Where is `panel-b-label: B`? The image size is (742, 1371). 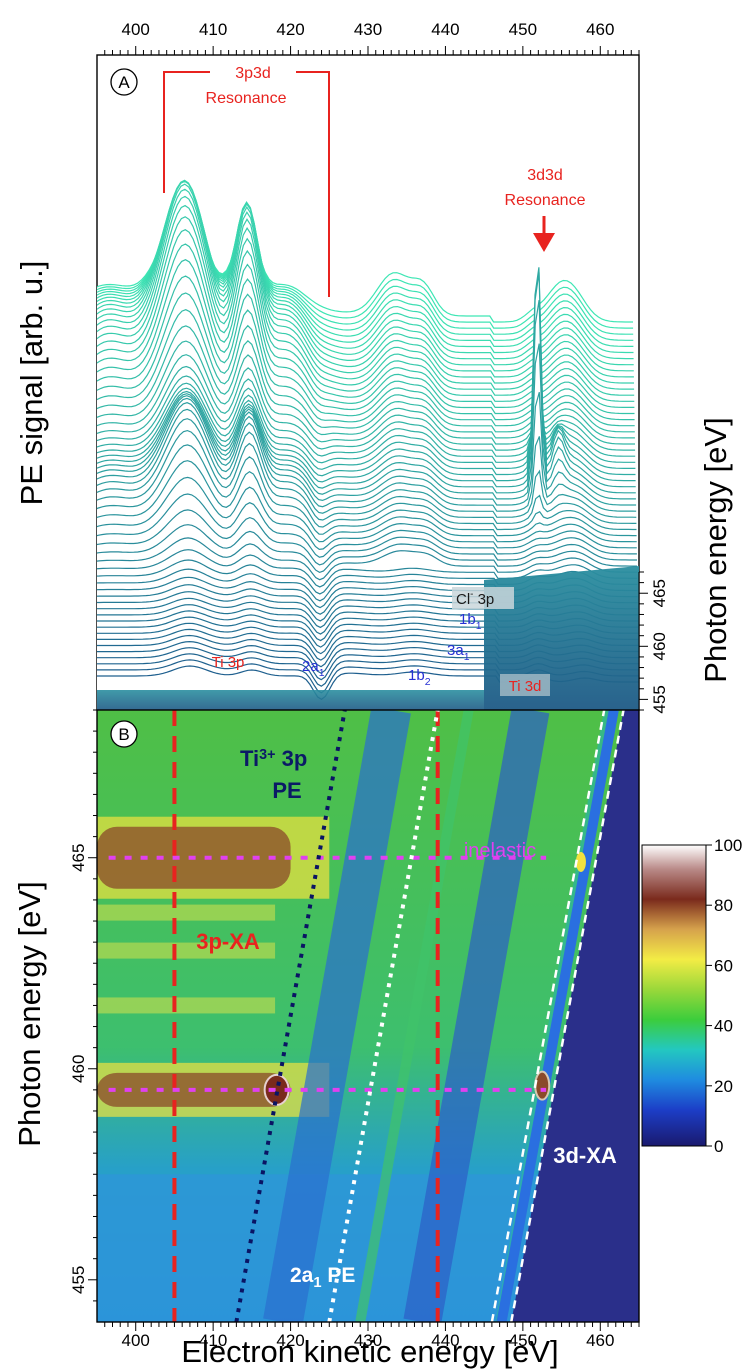
panel-b-label: B is located at coordinates (123, 734).